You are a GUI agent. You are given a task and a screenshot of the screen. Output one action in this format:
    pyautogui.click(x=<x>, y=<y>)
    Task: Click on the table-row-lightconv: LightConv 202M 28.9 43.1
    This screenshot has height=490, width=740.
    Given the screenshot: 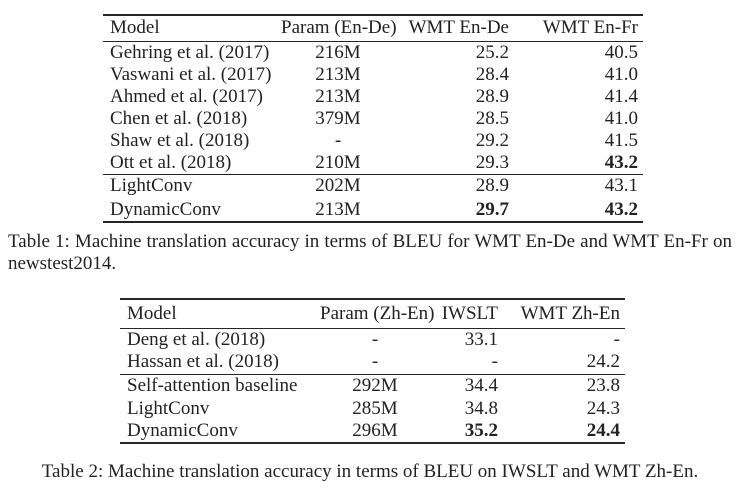 What is the action you would take?
    pyautogui.click(x=373, y=185)
    